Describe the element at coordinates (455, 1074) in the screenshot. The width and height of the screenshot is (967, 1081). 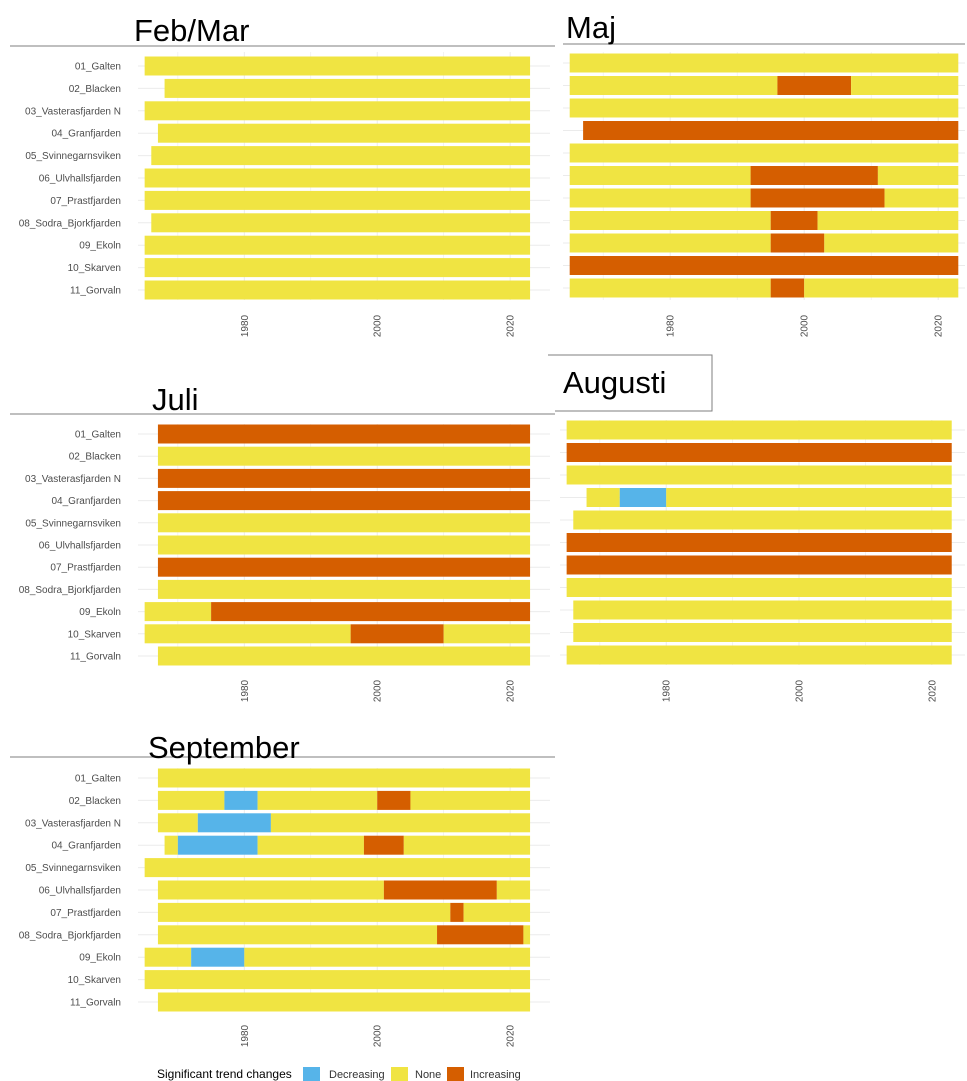
I see `legend-swatch-increasing` at that location.